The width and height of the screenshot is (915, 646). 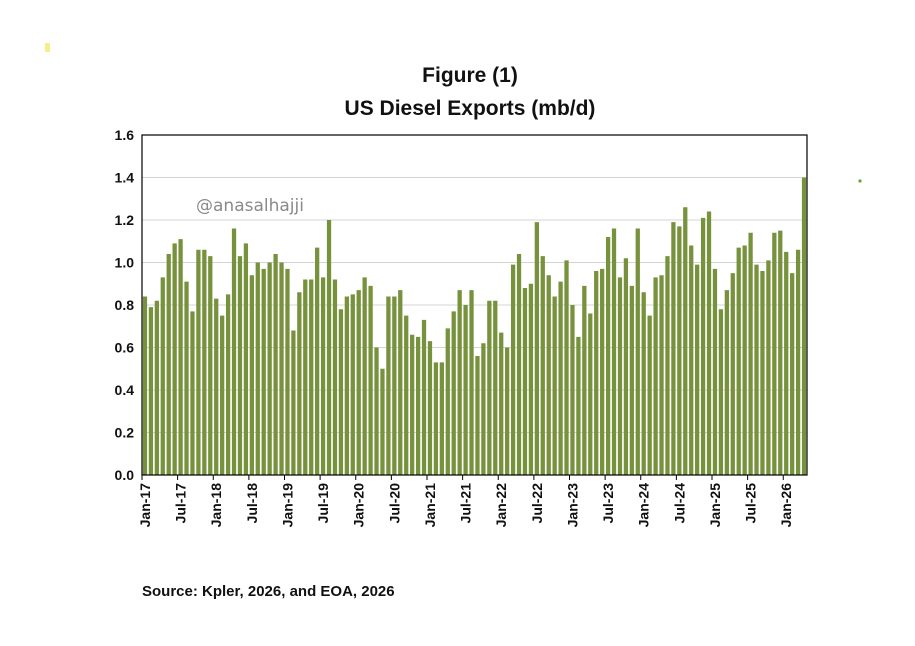 What do you see at coordinates (679, 503) in the screenshot?
I see `x-tick-label: Jul-24` at bounding box center [679, 503].